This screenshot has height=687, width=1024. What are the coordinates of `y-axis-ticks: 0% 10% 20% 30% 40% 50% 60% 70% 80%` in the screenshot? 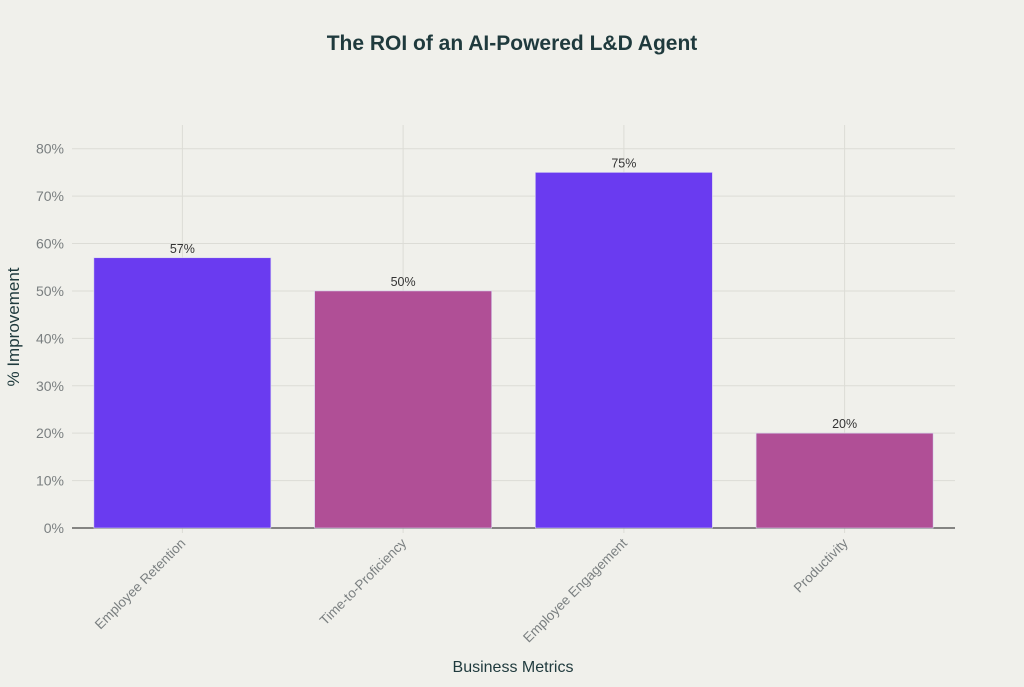 It's located at (50, 338).